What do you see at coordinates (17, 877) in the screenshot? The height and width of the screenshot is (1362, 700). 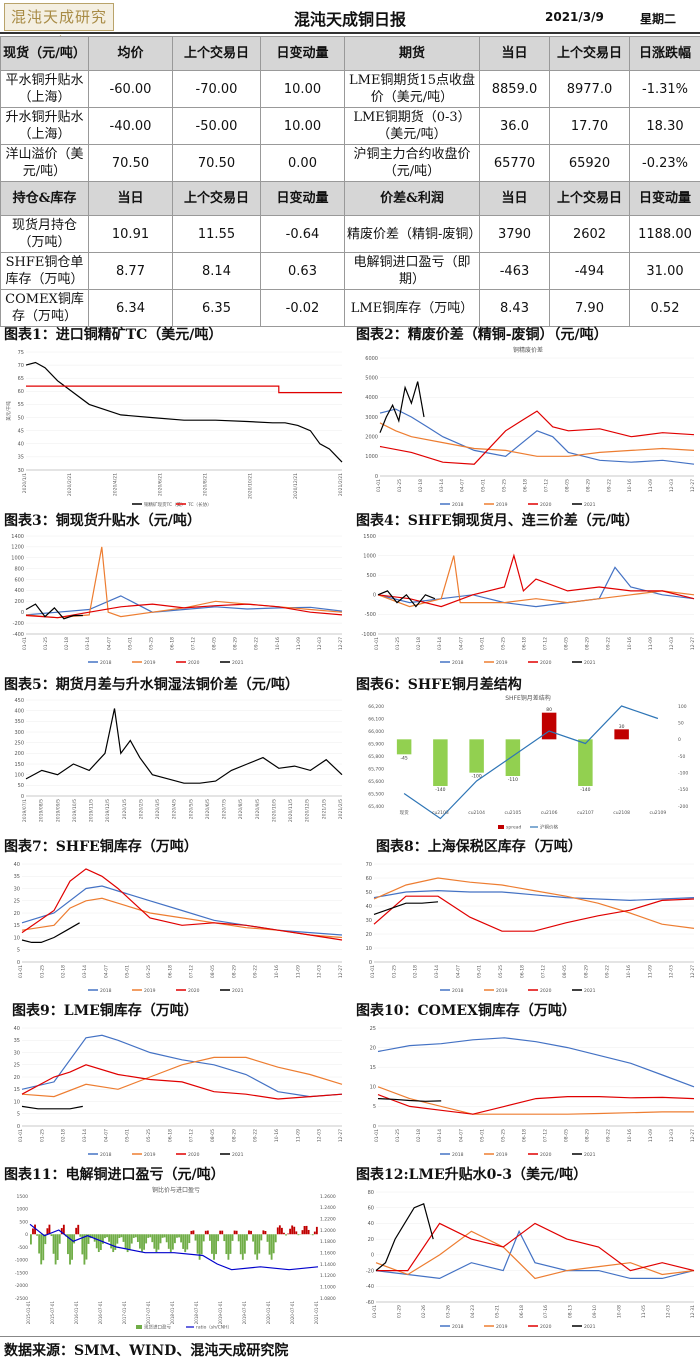 I see `y-tick-label: 35` at bounding box center [17, 877].